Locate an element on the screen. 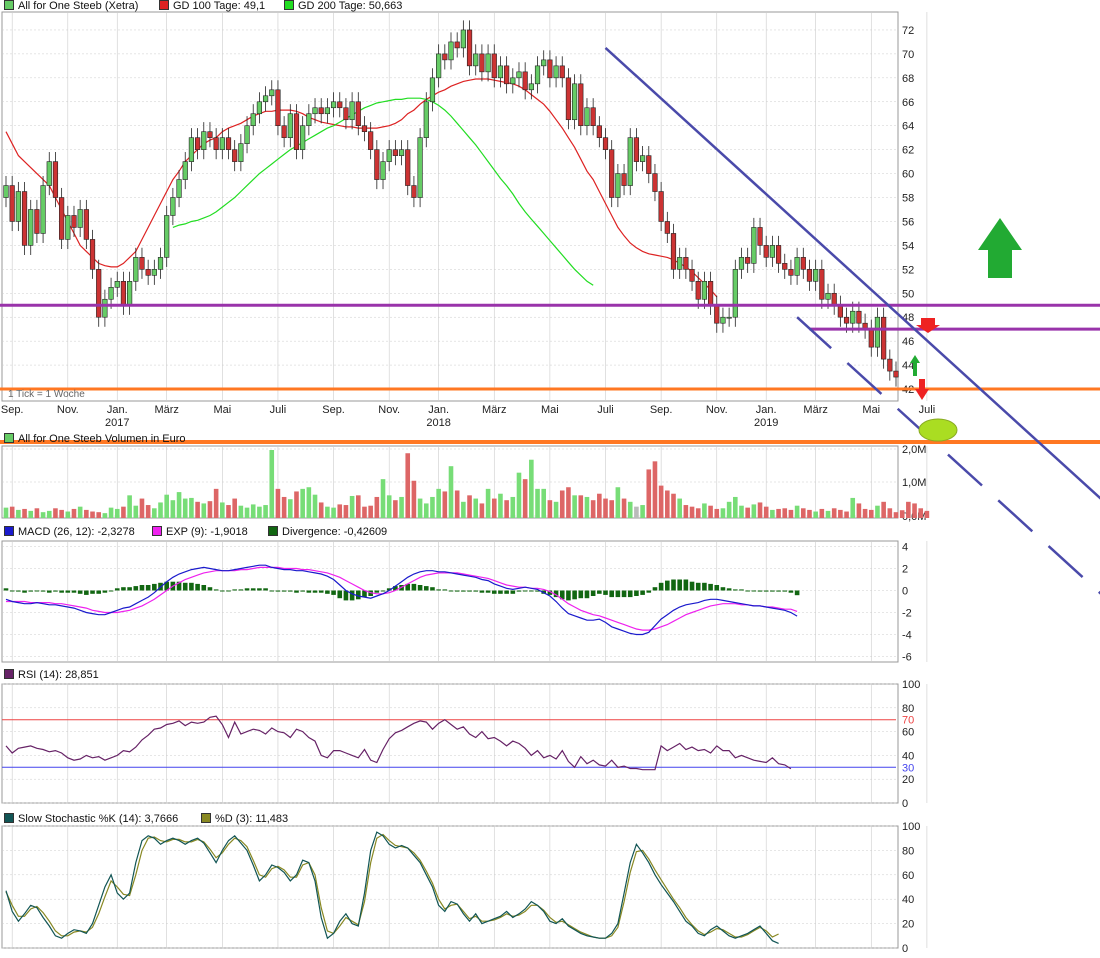 The height and width of the screenshot is (958, 1100). x-axis-year-label: 2018 is located at coordinates (438, 423).